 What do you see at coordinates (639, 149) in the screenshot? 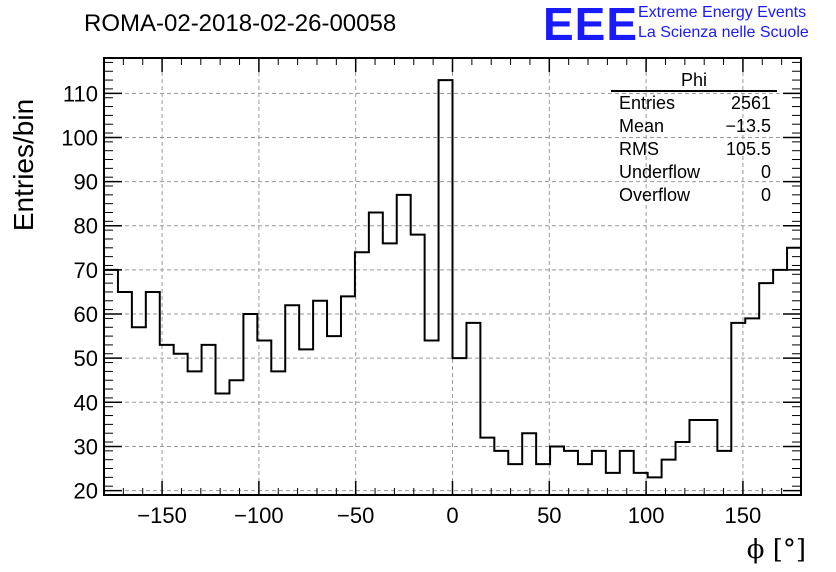
I see `stats-label: RMS` at bounding box center [639, 149].